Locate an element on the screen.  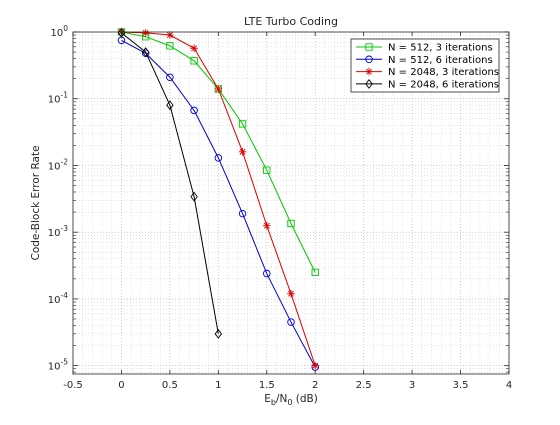
legend-label: N = 512, 3 iterations is located at coordinates (440, 48).